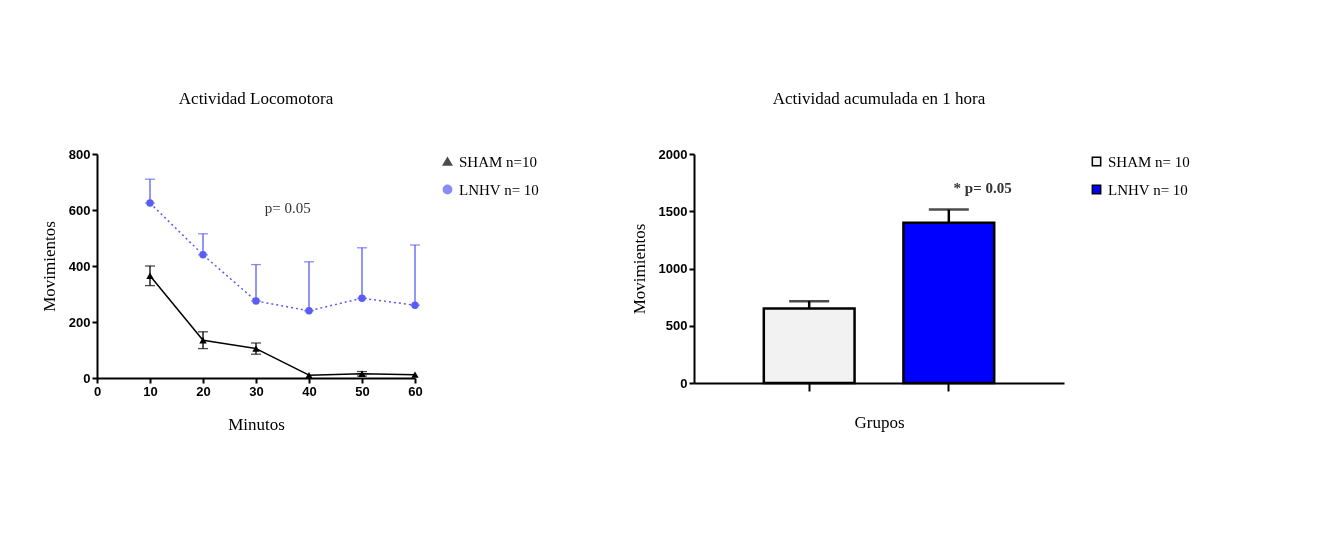 The width and height of the screenshot is (1329, 556). What do you see at coordinates (256, 391) in the screenshot?
I see `x-tick-label: 30` at bounding box center [256, 391].